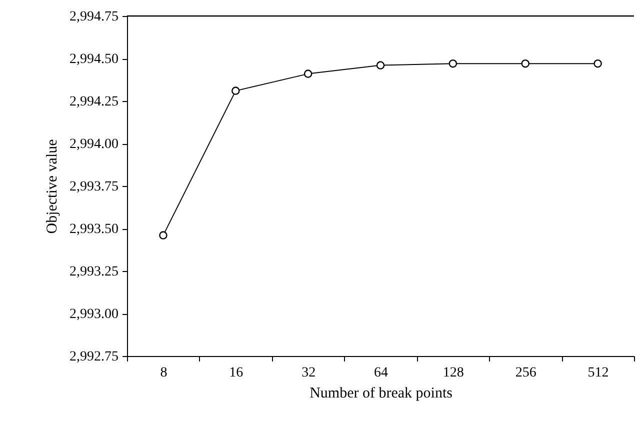 The width and height of the screenshot is (637, 432). Describe the element at coordinates (381, 373) in the screenshot. I see `x-tick-label: 64` at that location.